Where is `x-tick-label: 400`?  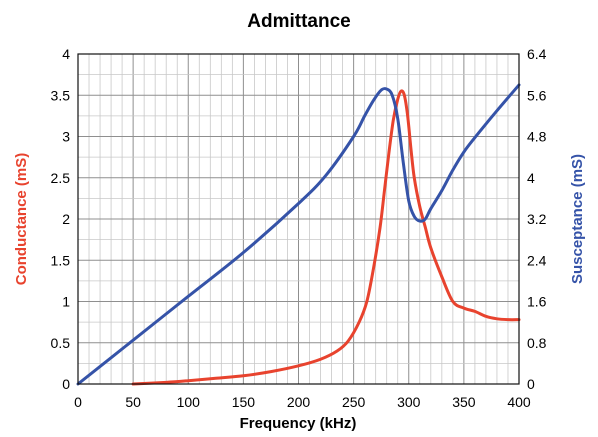 x-tick-label: 400 is located at coordinates (519, 402).